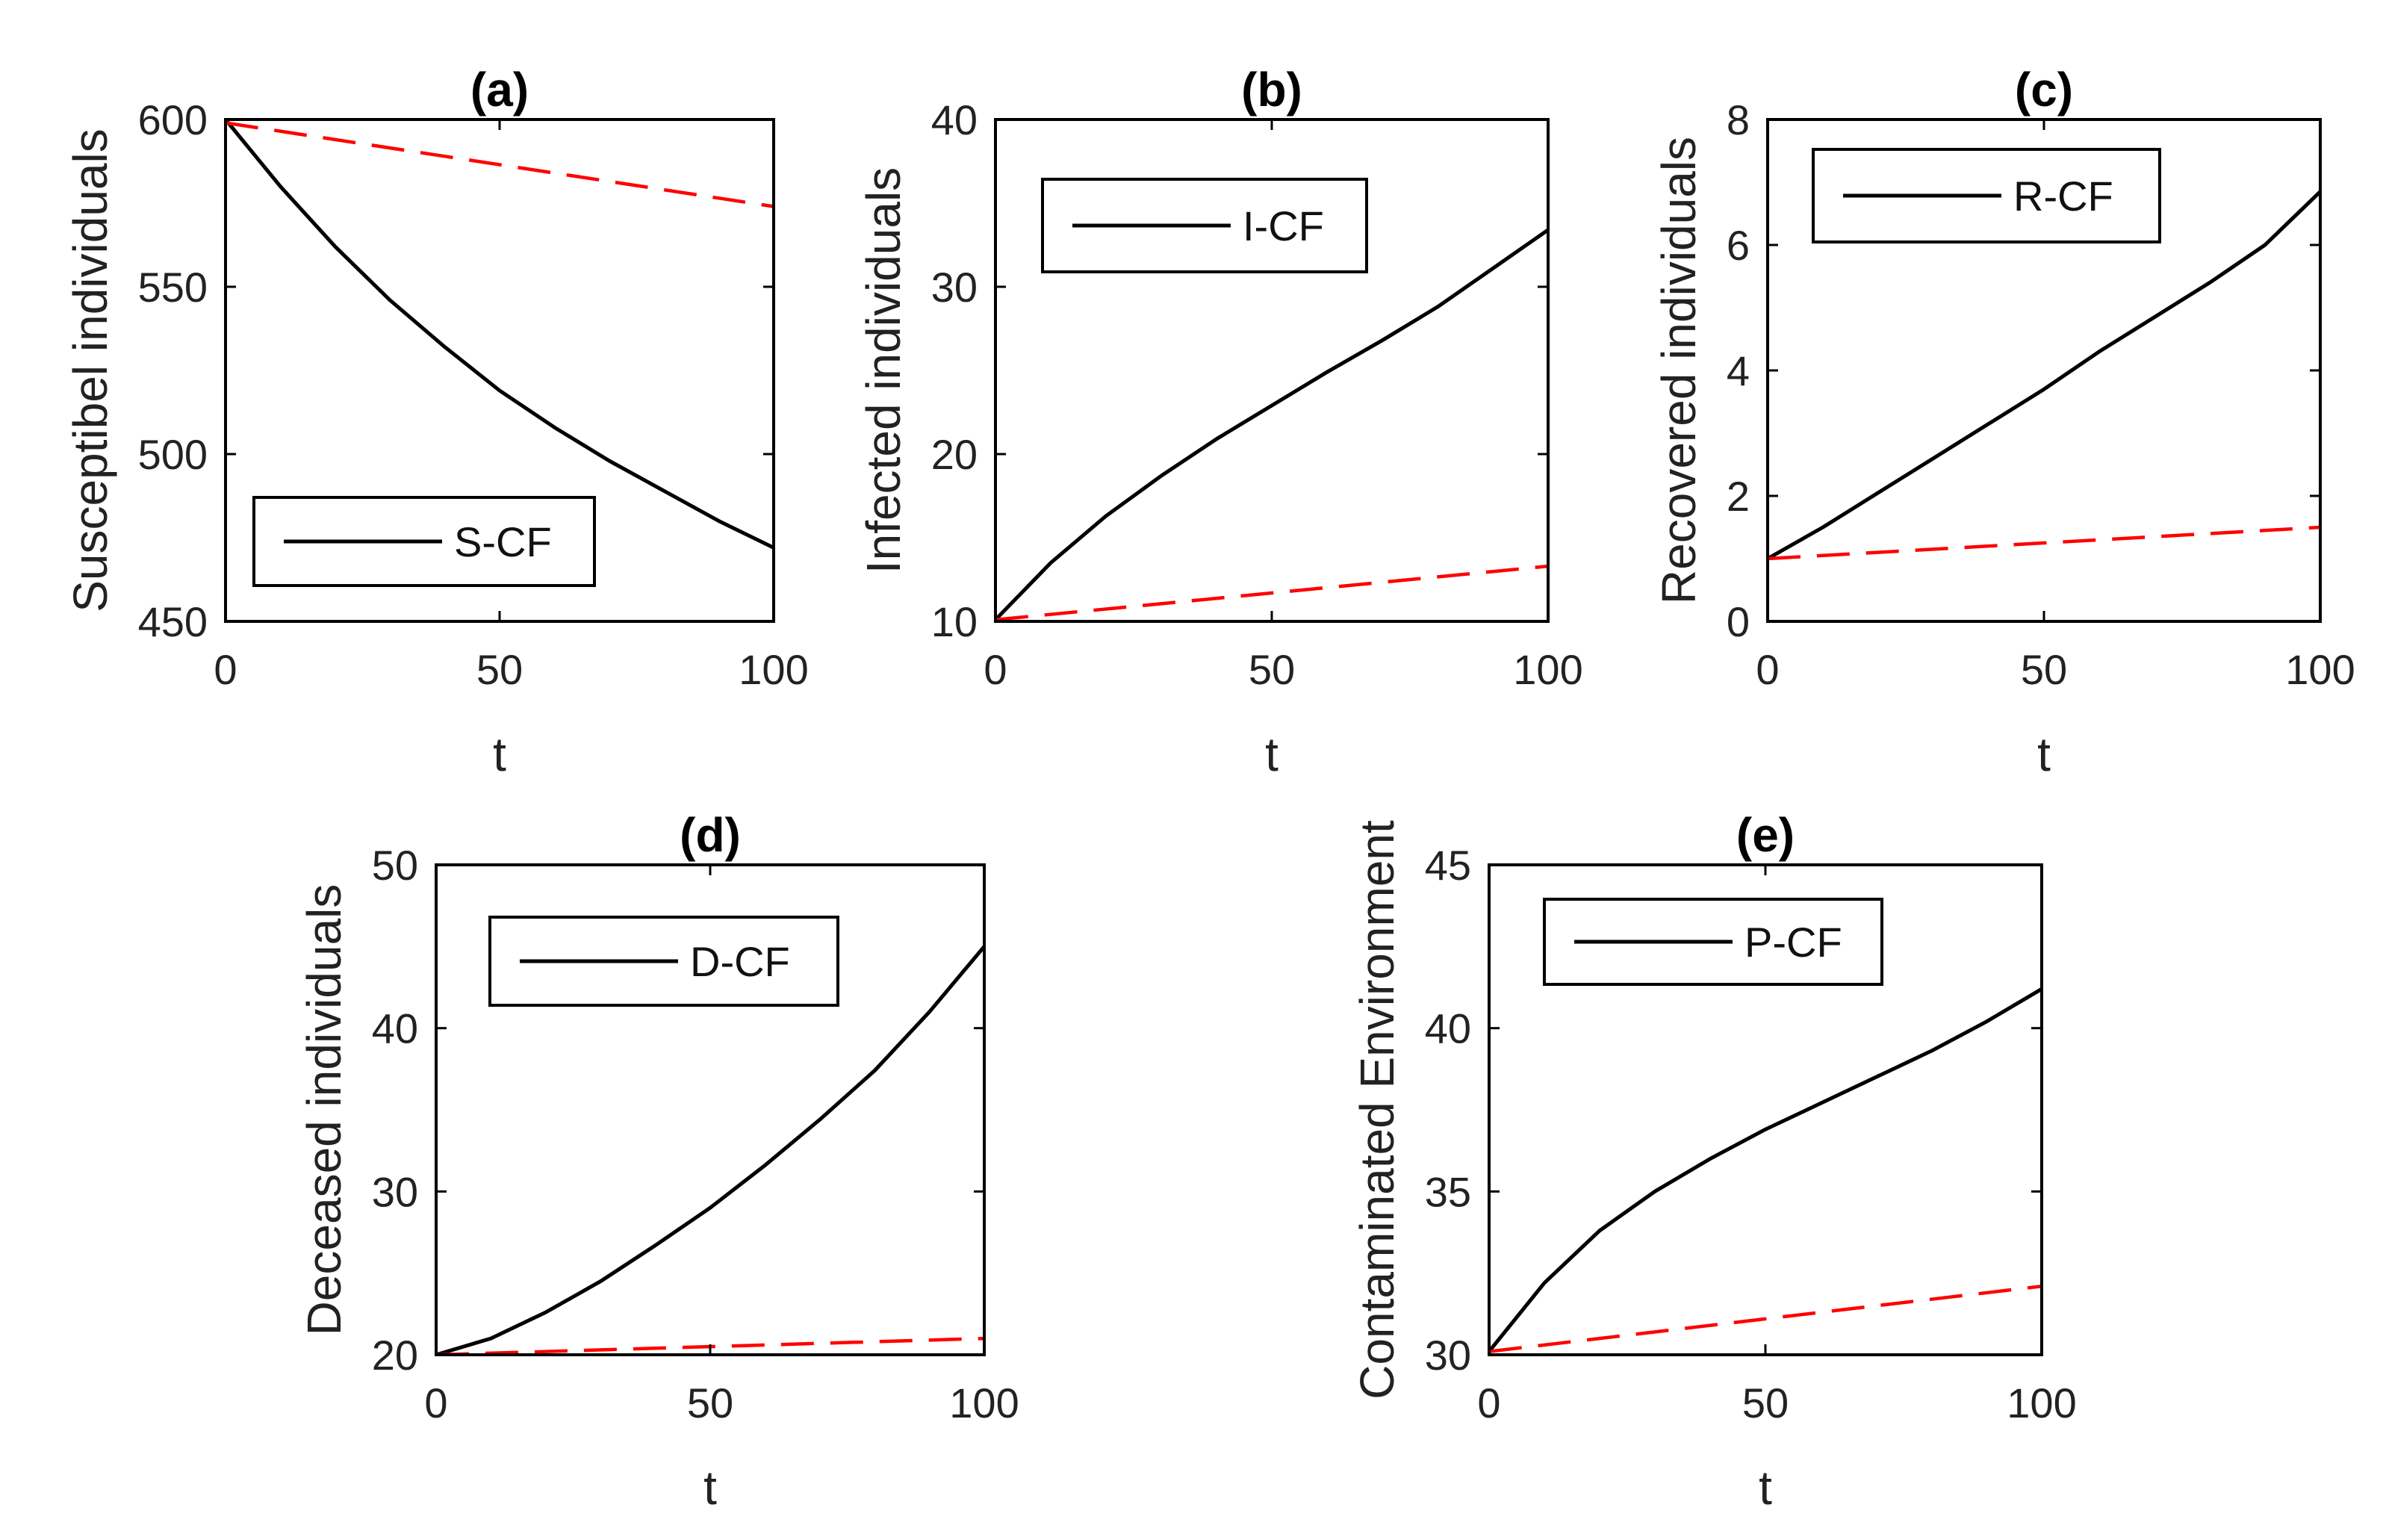 This screenshot has width=2383, height=1540. I want to click on y-tick-label: 6, so click(1739, 245).